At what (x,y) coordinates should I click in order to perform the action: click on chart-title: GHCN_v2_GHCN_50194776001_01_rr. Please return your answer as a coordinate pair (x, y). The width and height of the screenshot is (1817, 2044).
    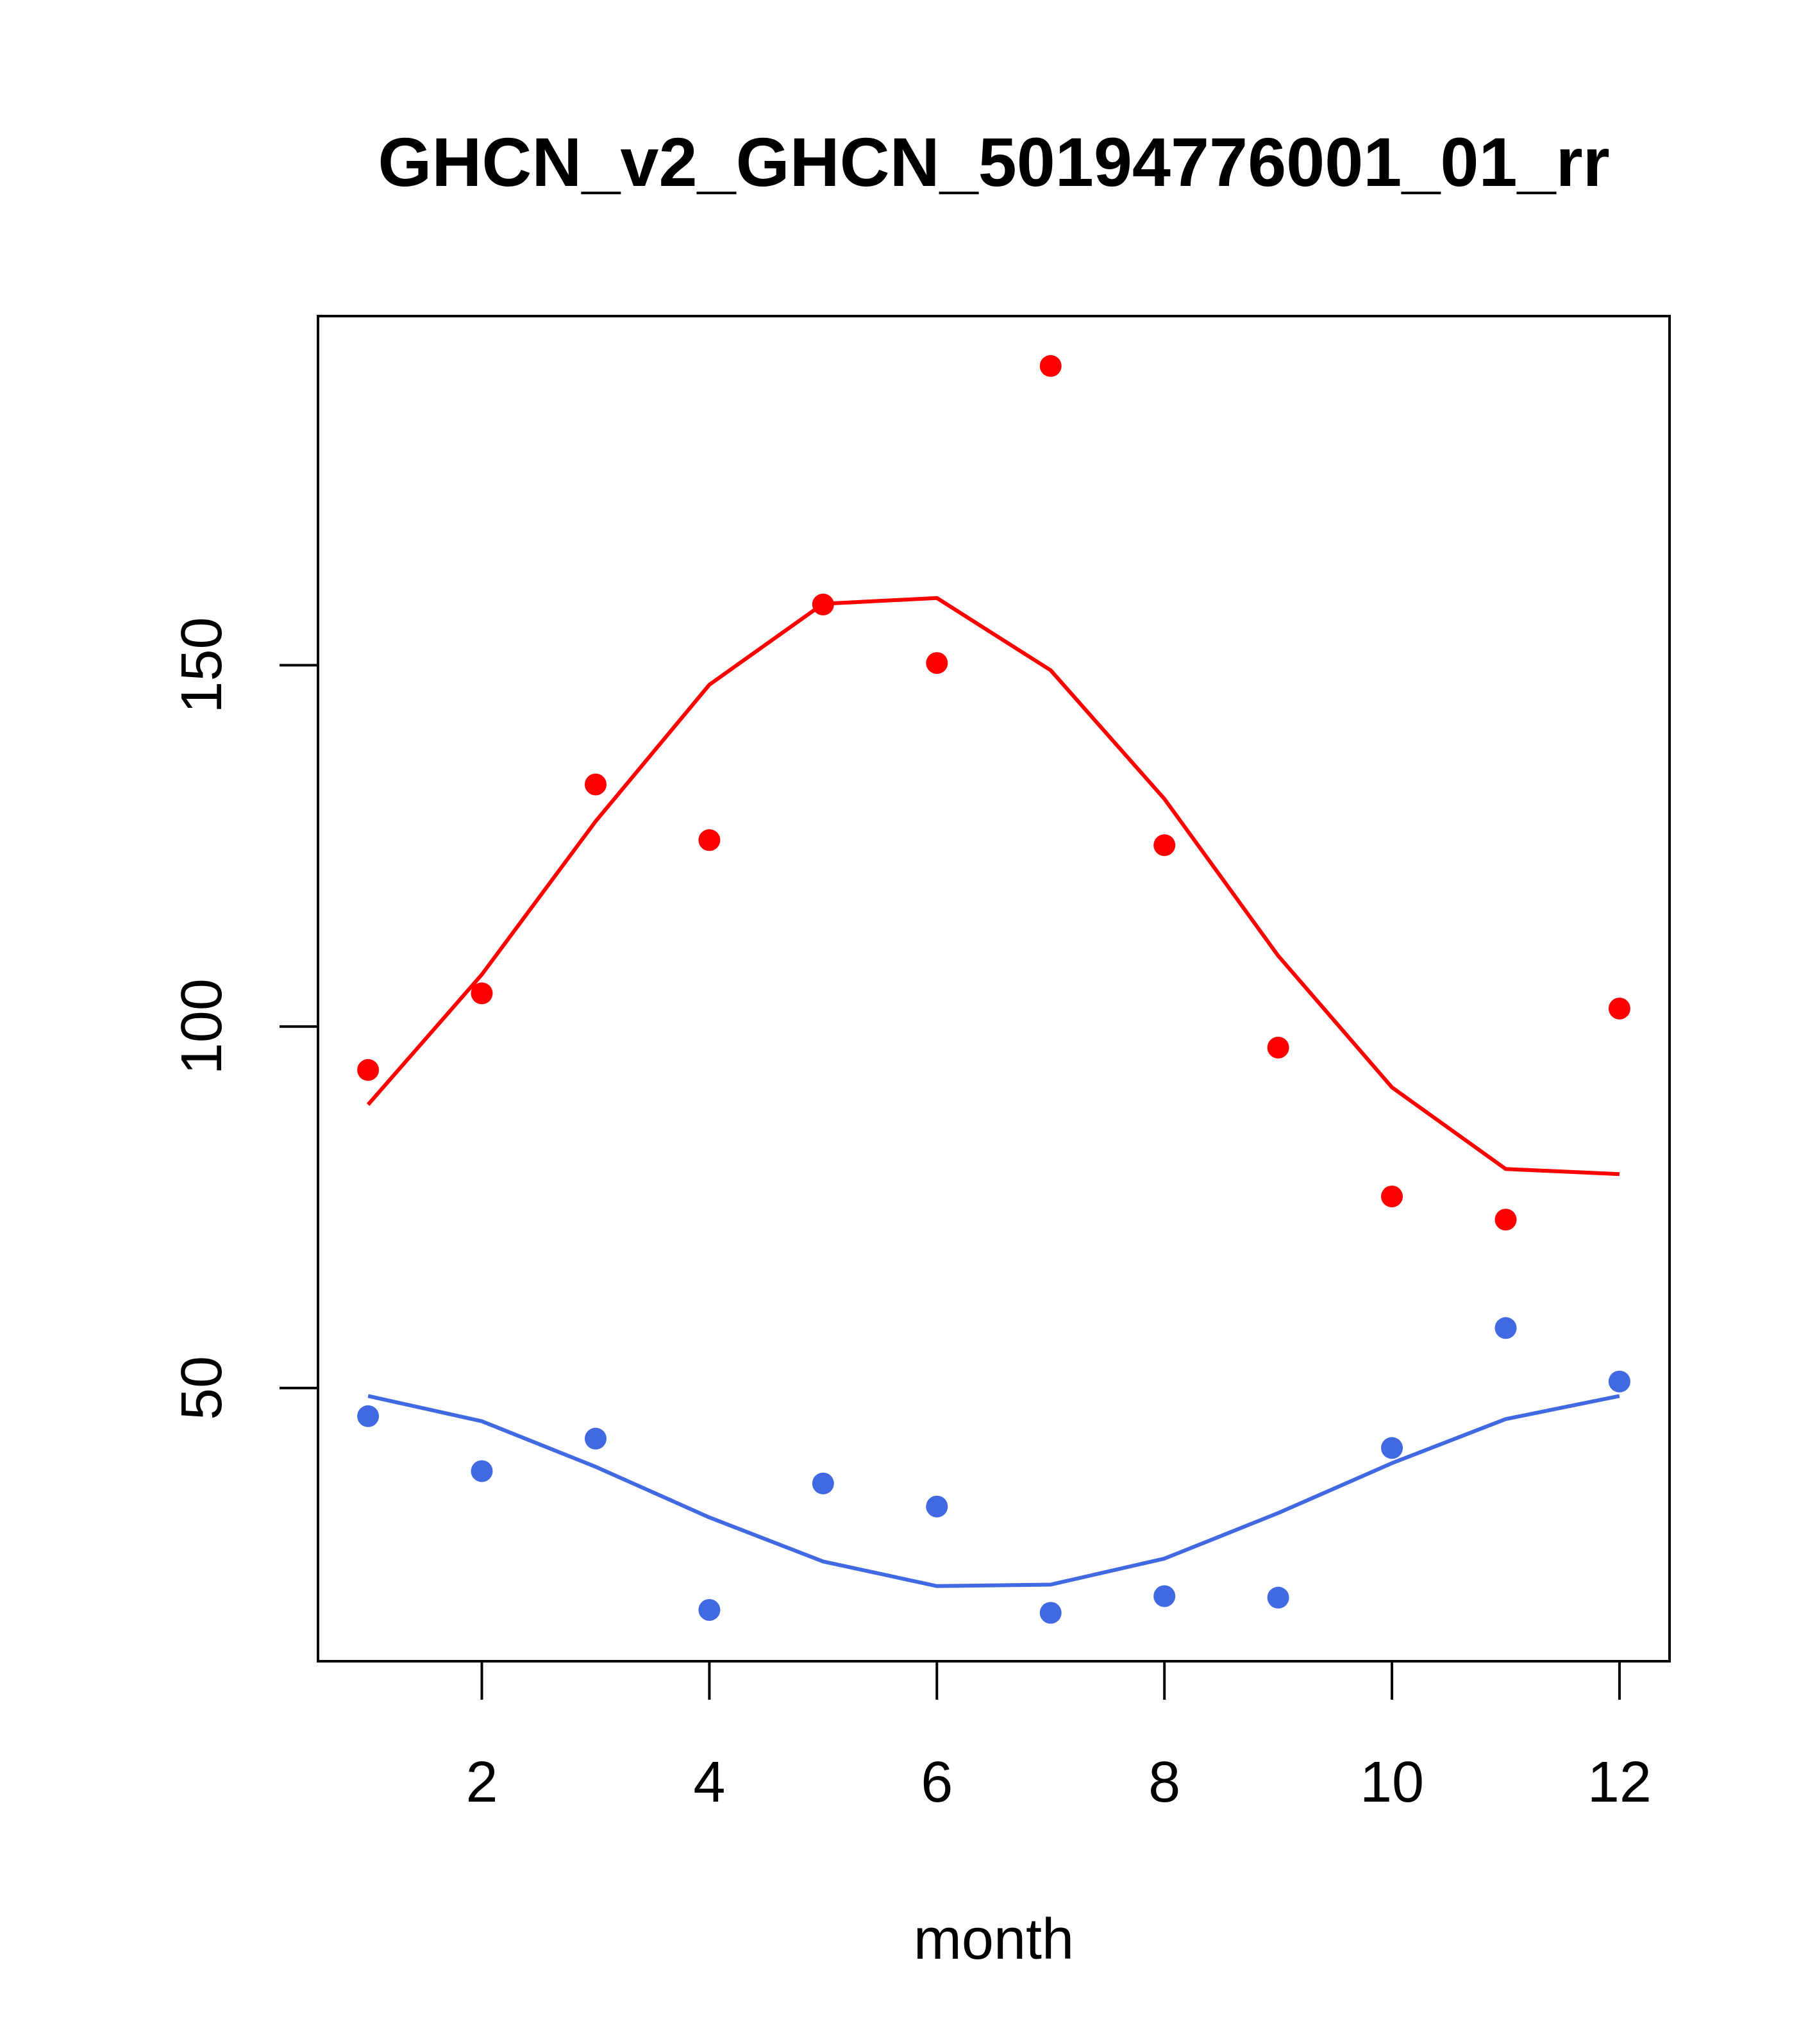
    Looking at the image, I should click on (993, 162).